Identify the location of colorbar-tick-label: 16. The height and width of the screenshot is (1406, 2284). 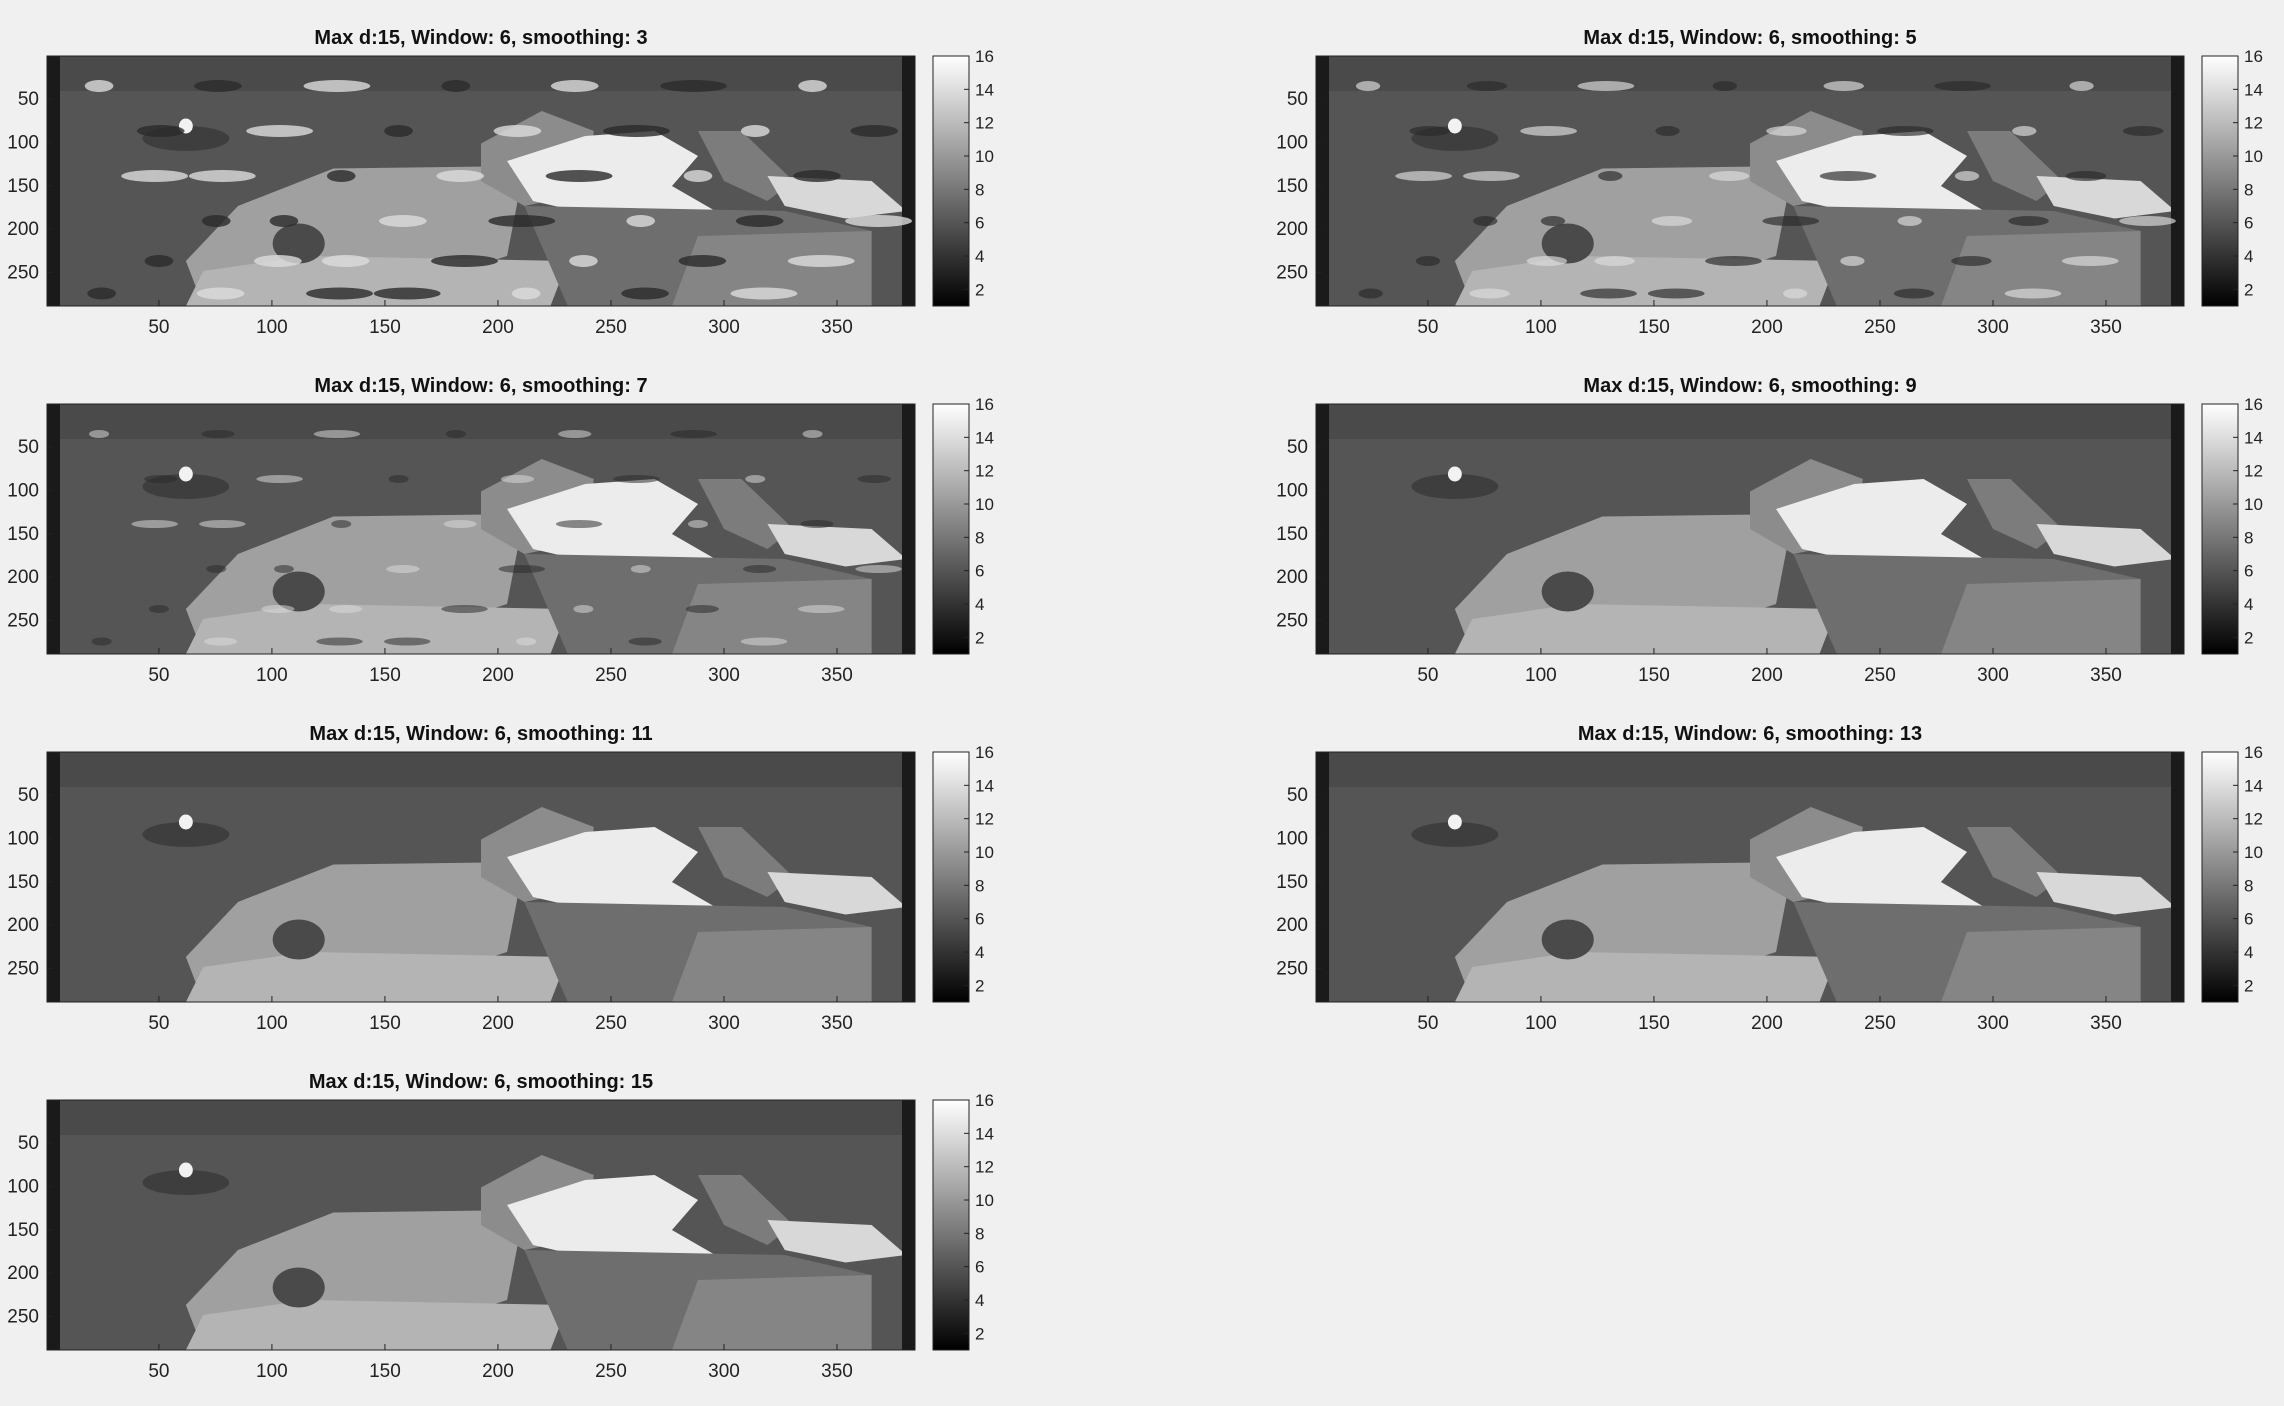
(984, 56).